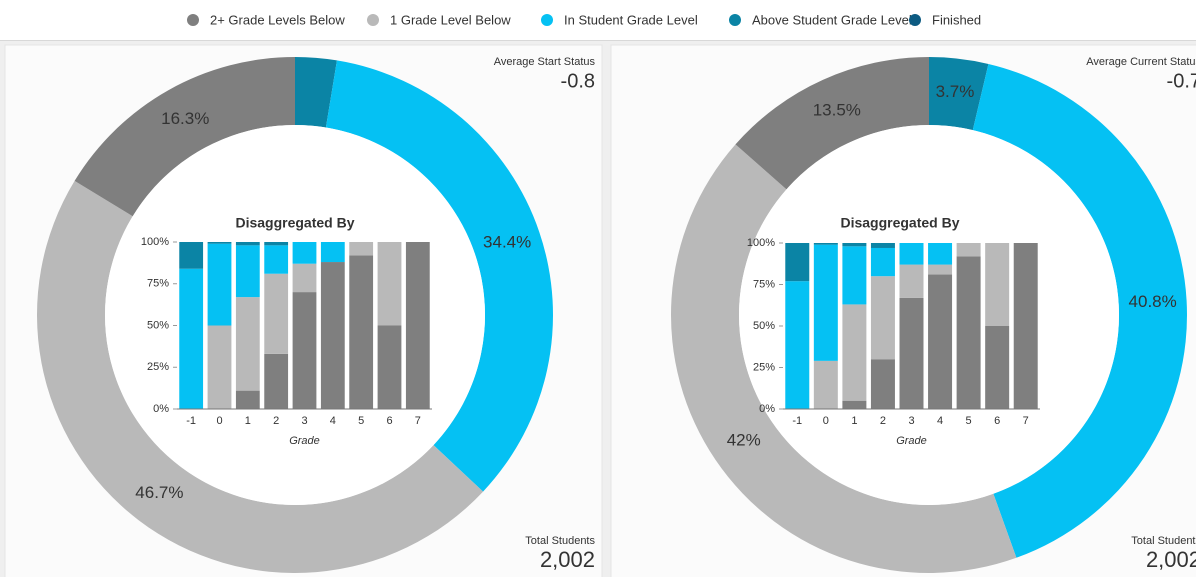 Image resolution: width=1196 pixels, height=577 pixels. What do you see at coordinates (450, 19) in the screenshot?
I see `legend-label: 1 Grade Level Below` at bounding box center [450, 19].